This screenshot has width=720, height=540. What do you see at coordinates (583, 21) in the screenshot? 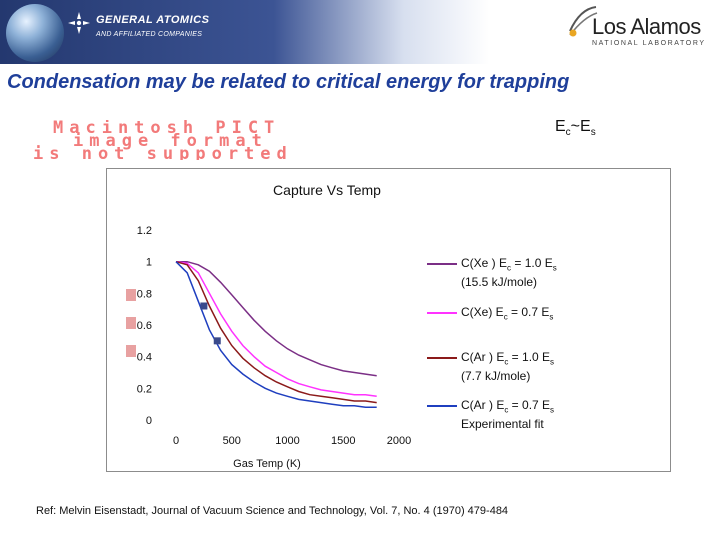
I see `los-alamos-logo-icon` at bounding box center [583, 21].